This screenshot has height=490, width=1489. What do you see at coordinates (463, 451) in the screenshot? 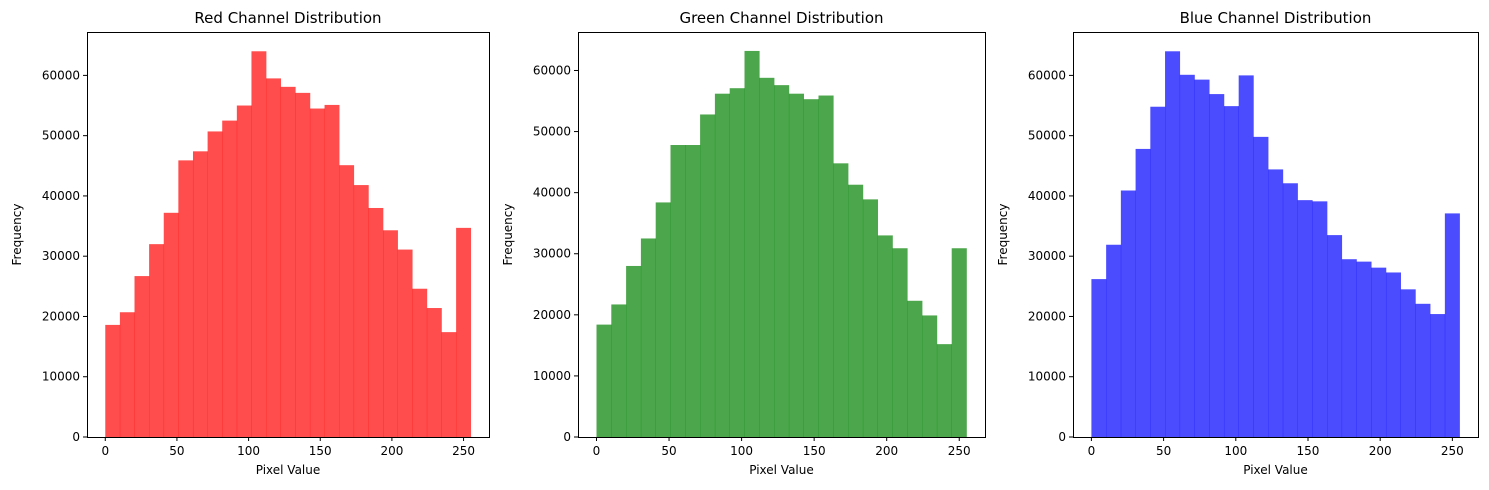
I see `red-x-tick-label: 250` at bounding box center [463, 451].